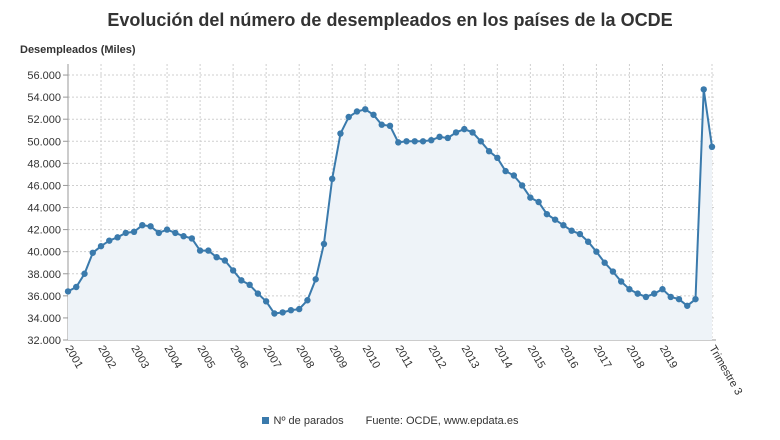 The height and width of the screenshot is (440, 780). Describe the element at coordinates (73, 357) in the screenshot. I see `x-tick-label: 2001` at that location.